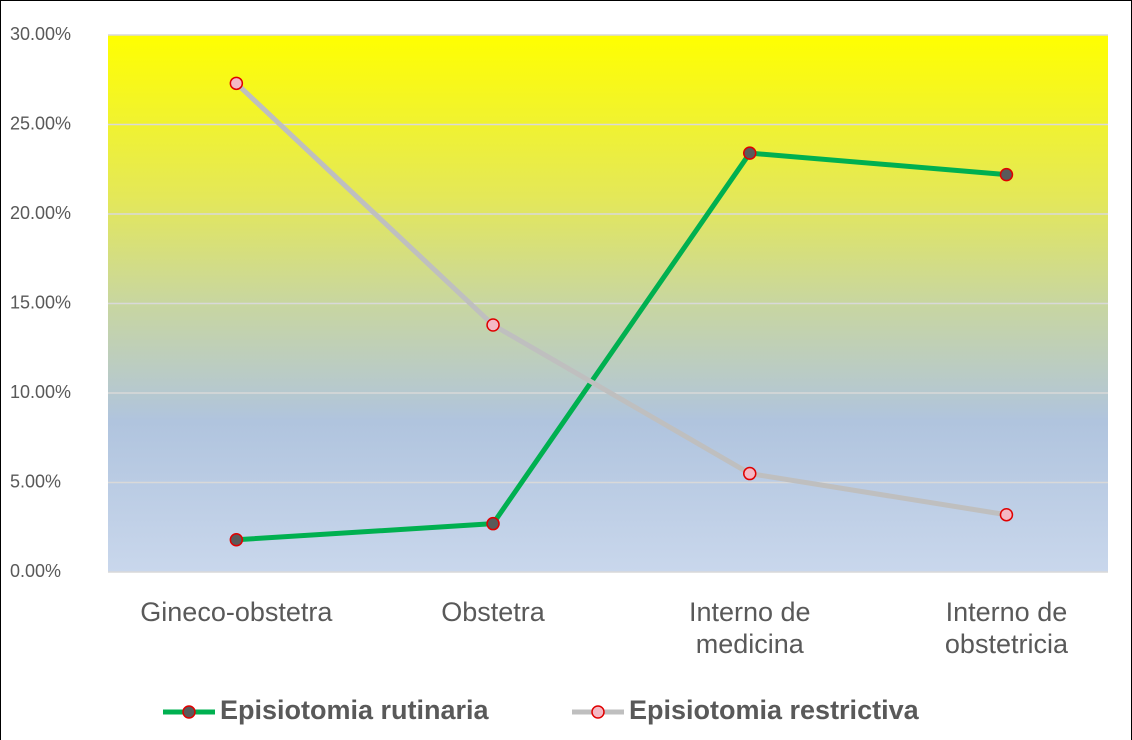  What do you see at coordinates (35, 481) in the screenshot?
I see `y-tick-label: 5.00%` at bounding box center [35, 481].